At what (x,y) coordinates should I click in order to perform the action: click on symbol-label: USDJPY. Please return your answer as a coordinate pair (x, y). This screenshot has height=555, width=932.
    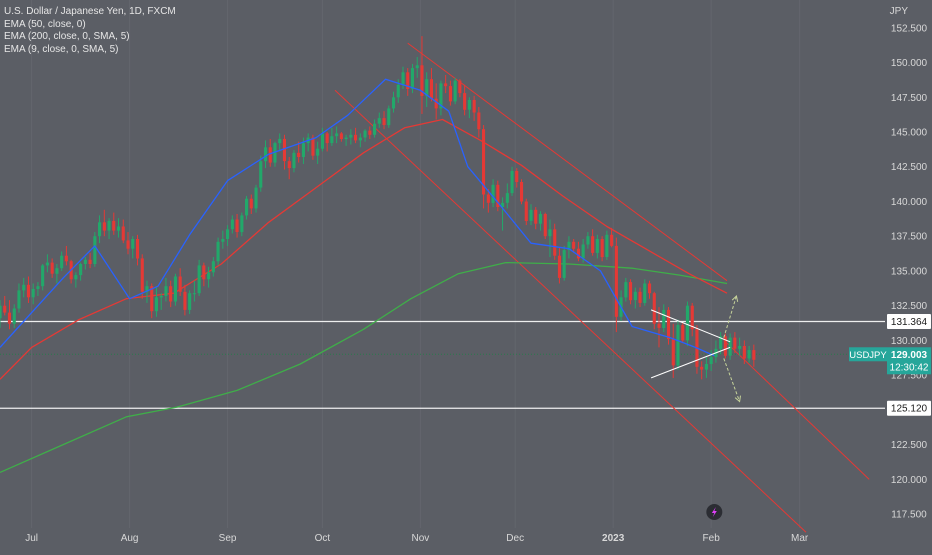
    Looking at the image, I should click on (868, 355).